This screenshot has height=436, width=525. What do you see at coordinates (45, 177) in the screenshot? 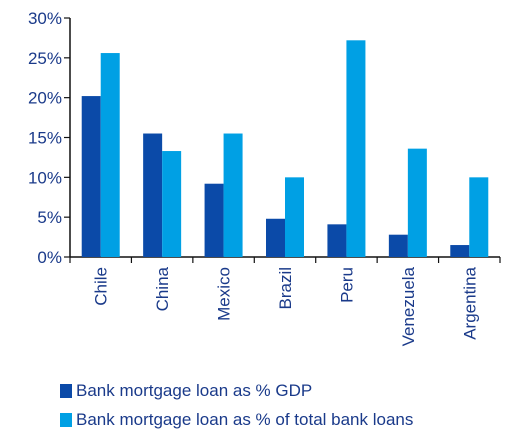
I see `y-tick-label: 10%` at bounding box center [45, 177].